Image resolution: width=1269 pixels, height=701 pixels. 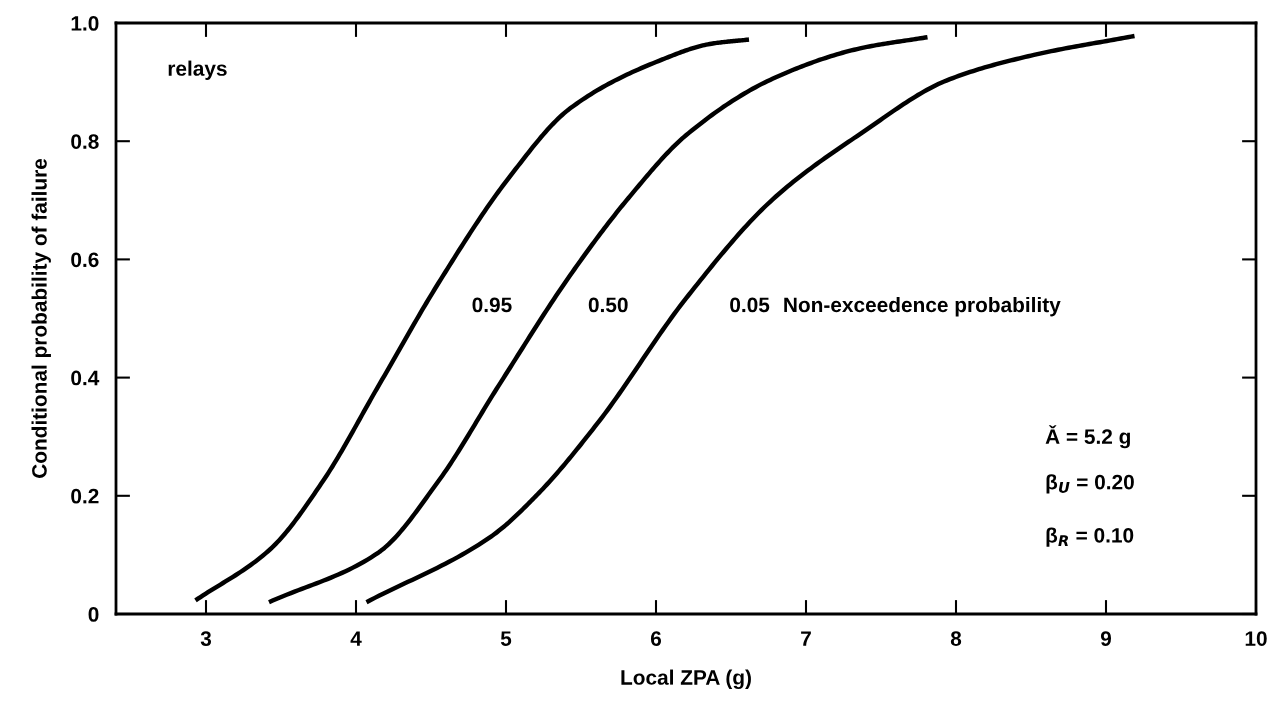 I want to click on annotation: β$_{U}$ = 0.20, so click(x=1090, y=484).